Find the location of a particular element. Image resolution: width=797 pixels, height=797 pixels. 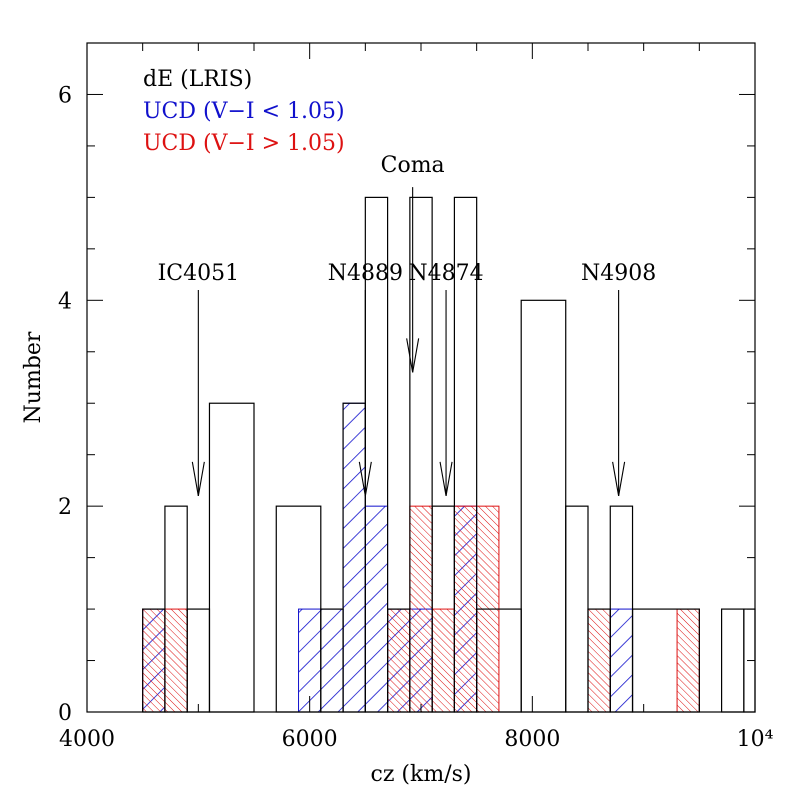

annotation-label-0: IC4051 is located at coordinates (199, 273).